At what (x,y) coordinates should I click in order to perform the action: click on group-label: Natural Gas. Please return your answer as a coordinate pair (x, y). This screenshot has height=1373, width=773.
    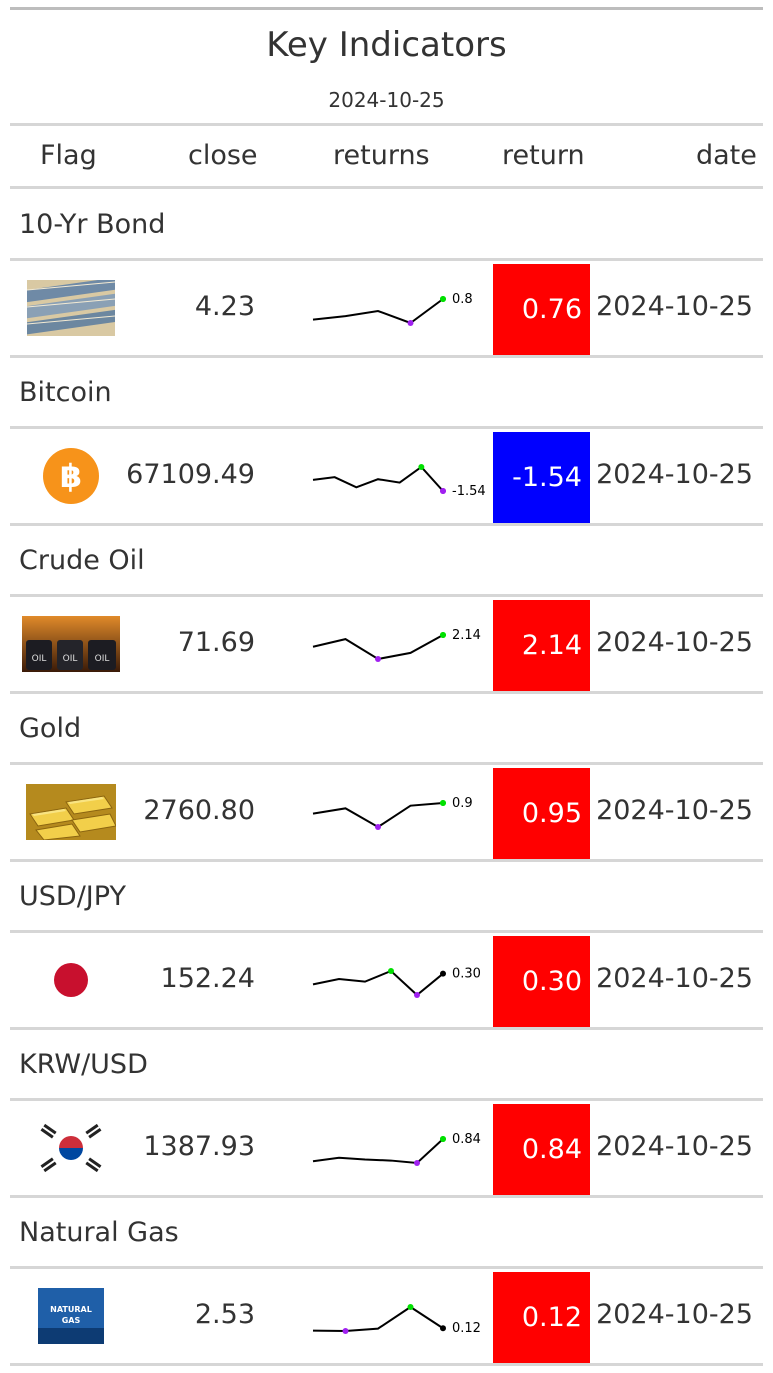
    Looking at the image, I should click on (99, 1232).